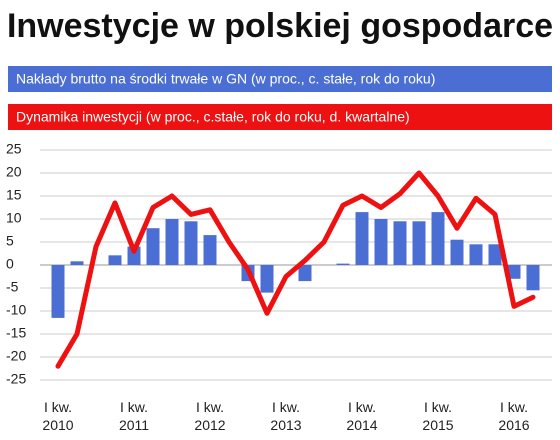  What do you see at coordinates (16, 310) in the screenshot?
I see `y-tick-label: -10` at bounding box center [16, 310].